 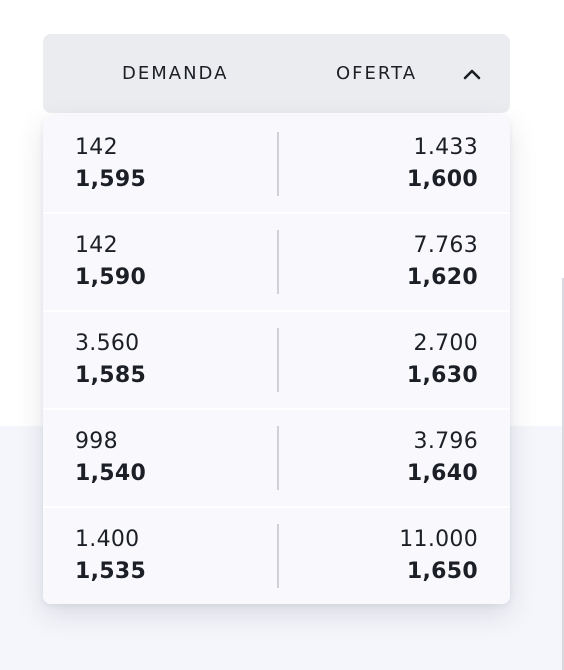 I want to click on bid-price: 1,590, so click(x=111, y=277).